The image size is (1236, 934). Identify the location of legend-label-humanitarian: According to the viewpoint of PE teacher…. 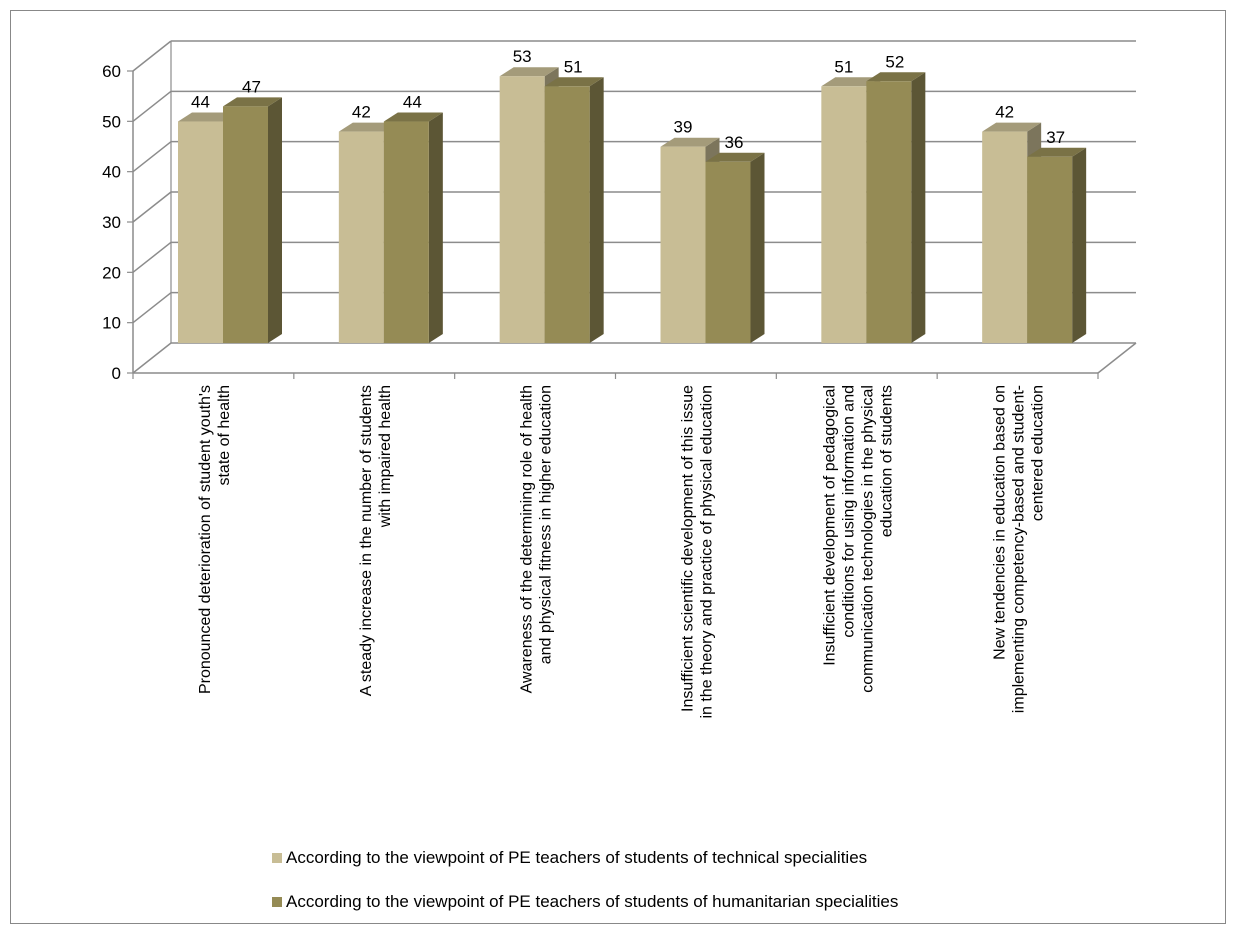
(592, 901).